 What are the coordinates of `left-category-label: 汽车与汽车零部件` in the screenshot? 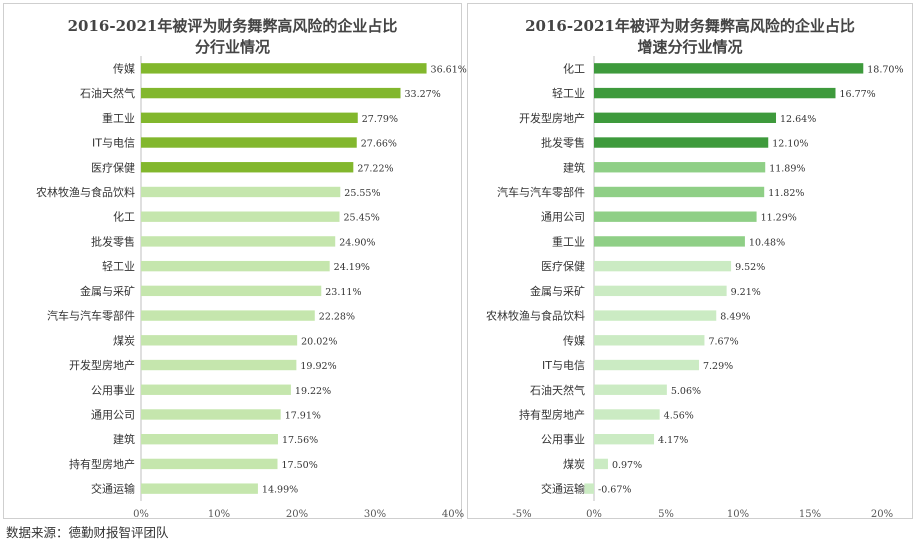 It's located at (91, 316).